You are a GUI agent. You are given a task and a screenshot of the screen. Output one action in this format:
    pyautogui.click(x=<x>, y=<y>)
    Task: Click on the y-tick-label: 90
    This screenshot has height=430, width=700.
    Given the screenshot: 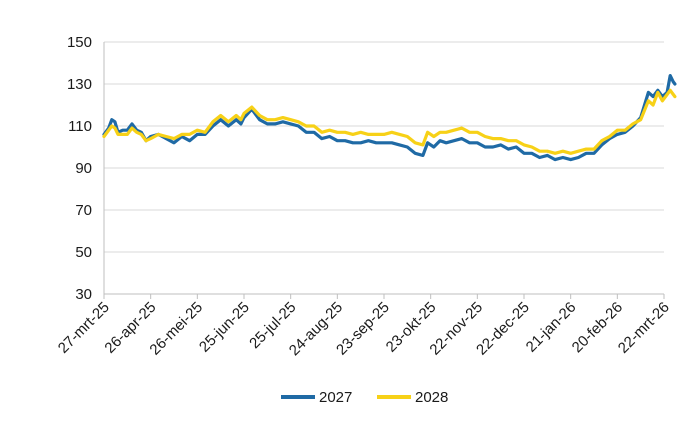 What is the action you would take?
    pyautogui.click(x=83, y=168)
    